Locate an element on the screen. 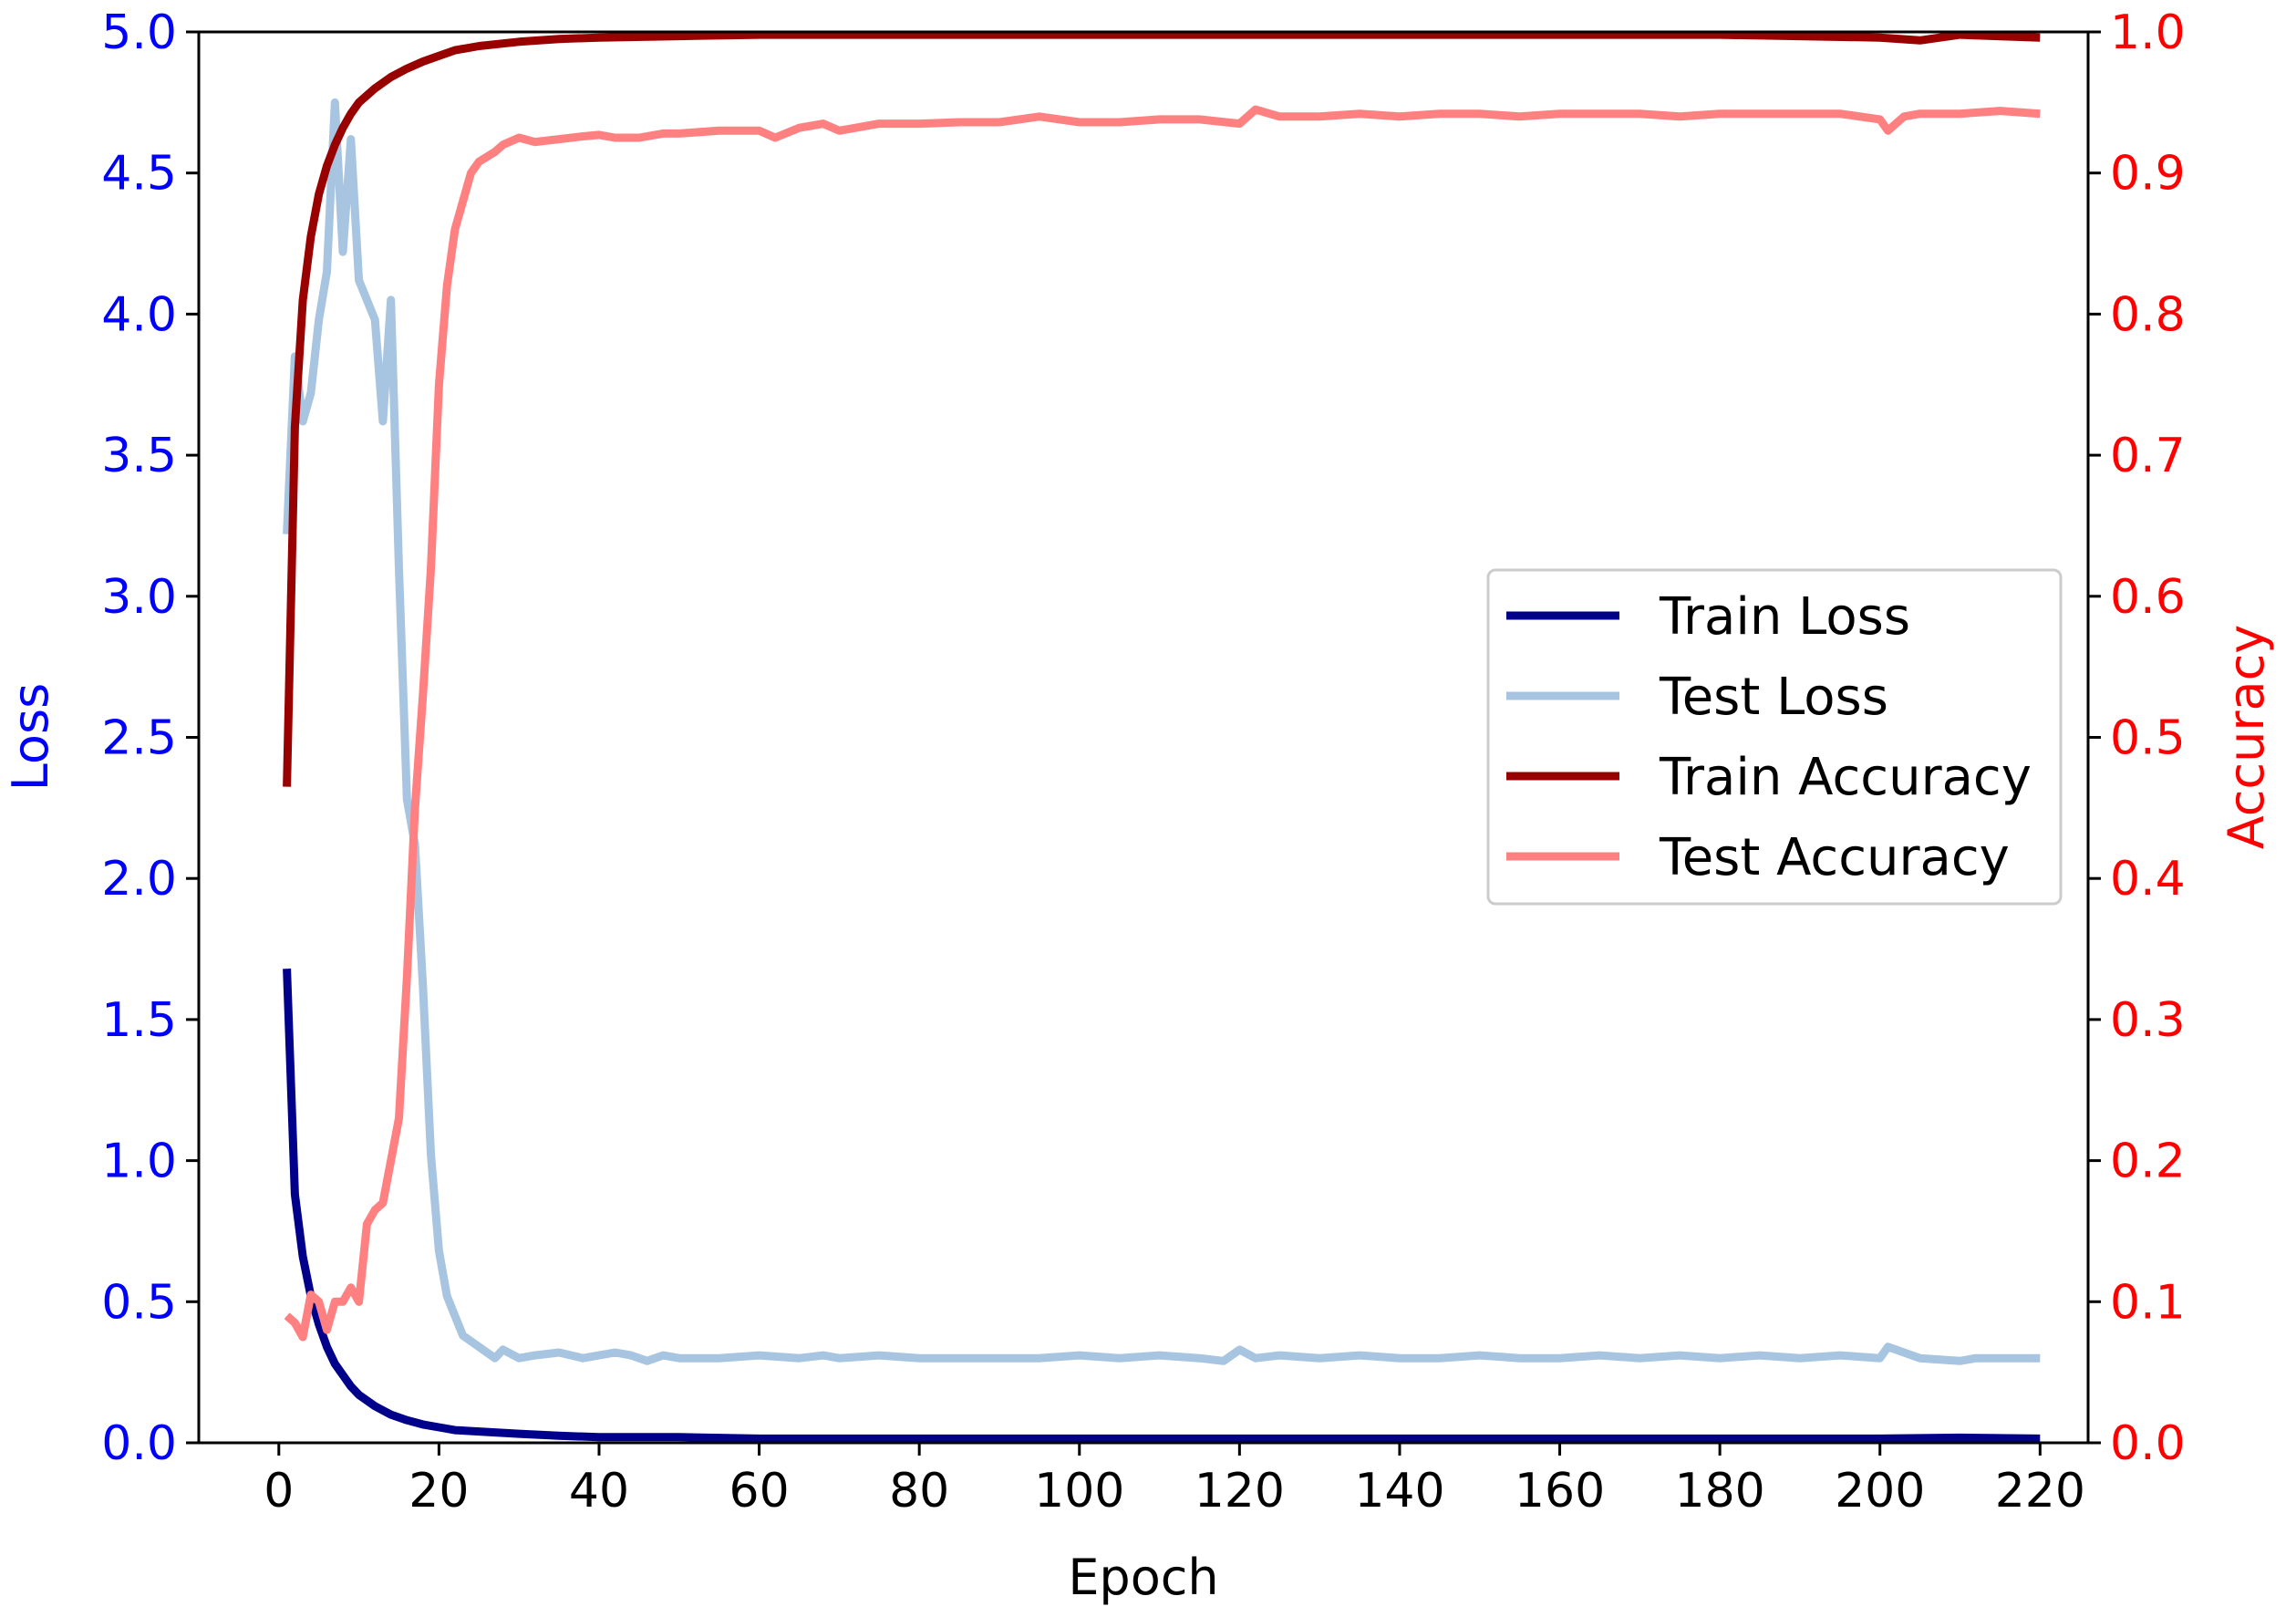 The image size is (2296, 1617). x-axis: 0 20 40 60 80 100 120 140 160 180 200 220 is located at coordinates (1174, 1481).